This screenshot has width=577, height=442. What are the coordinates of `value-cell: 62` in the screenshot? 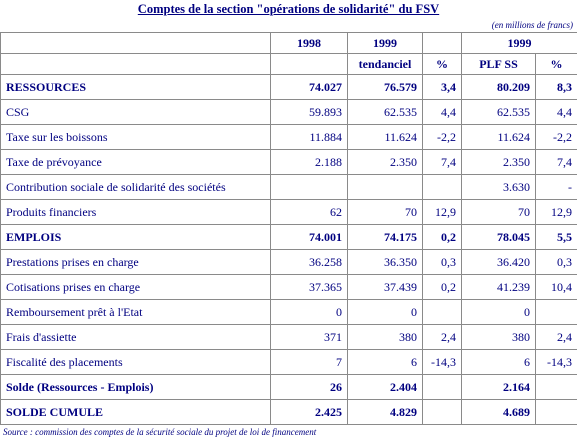 It's located at (309, 212).